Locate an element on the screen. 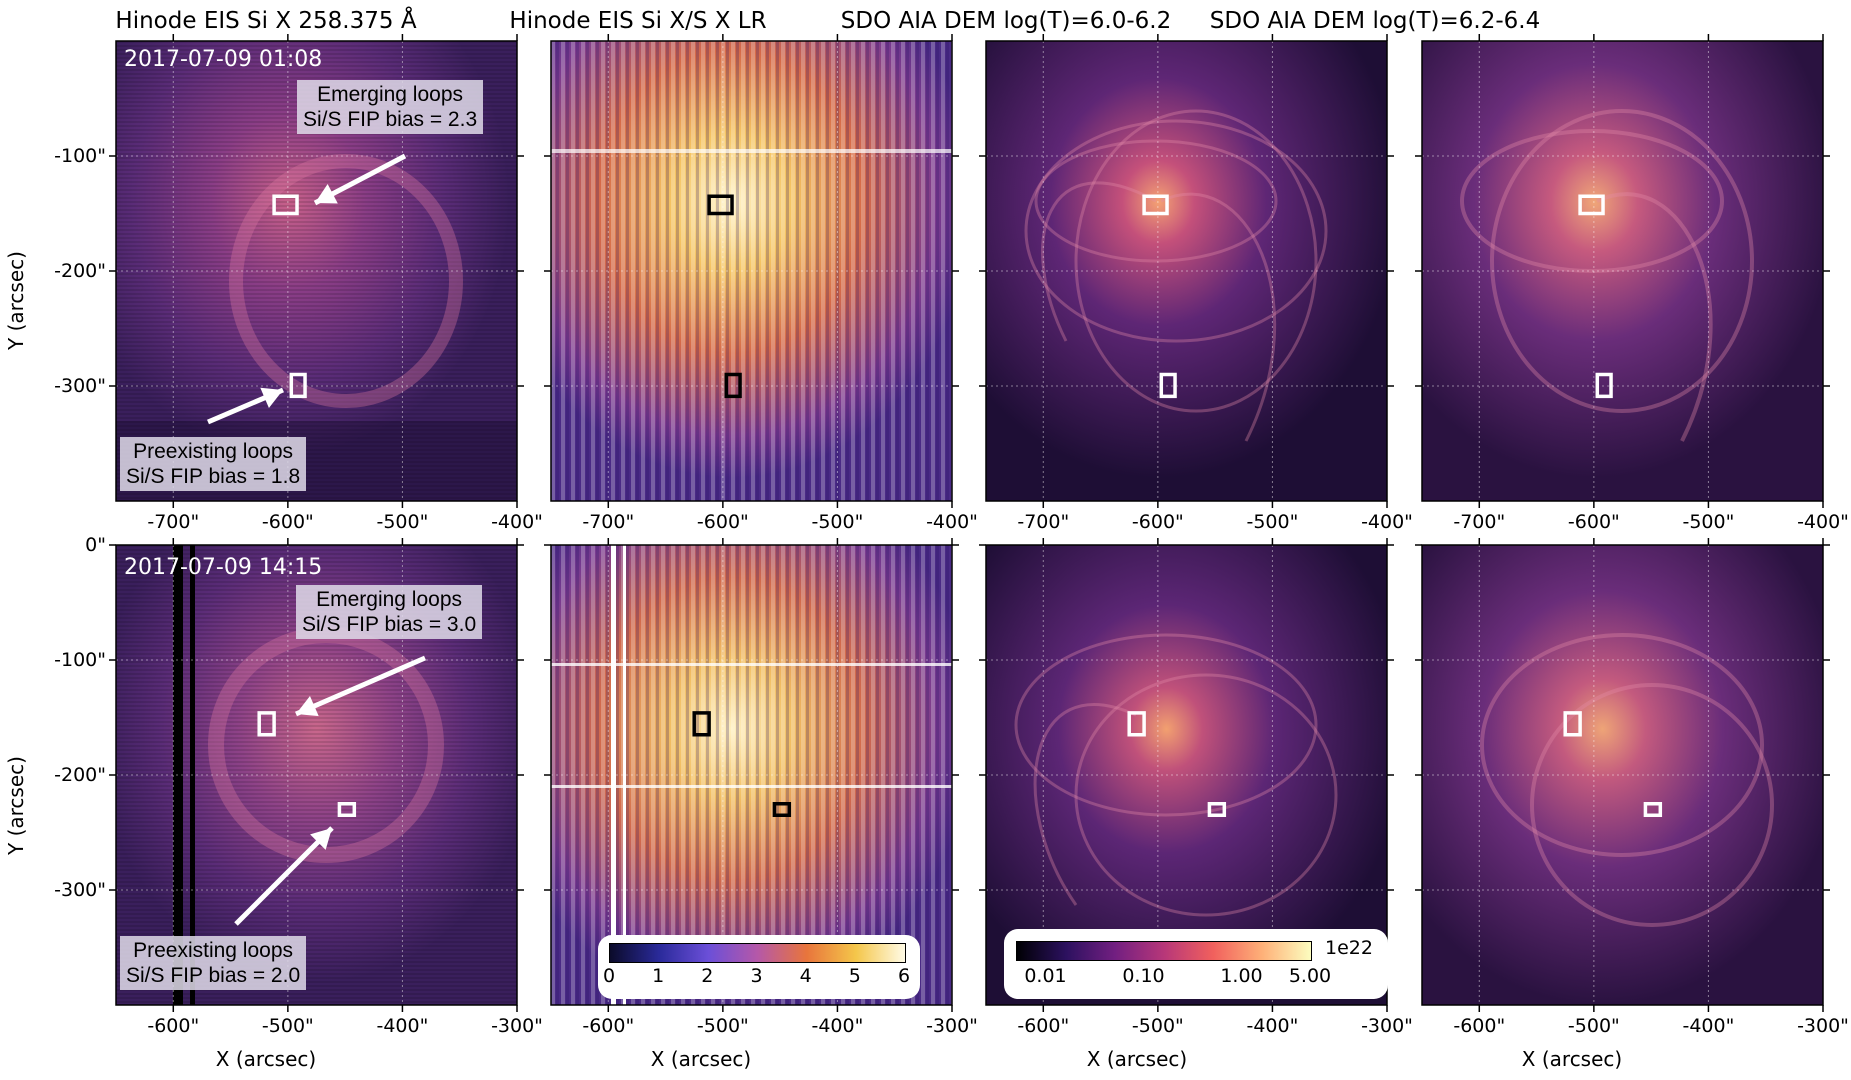  colorbar-ratio-tick: 1 is located at coordinates (658, 976).